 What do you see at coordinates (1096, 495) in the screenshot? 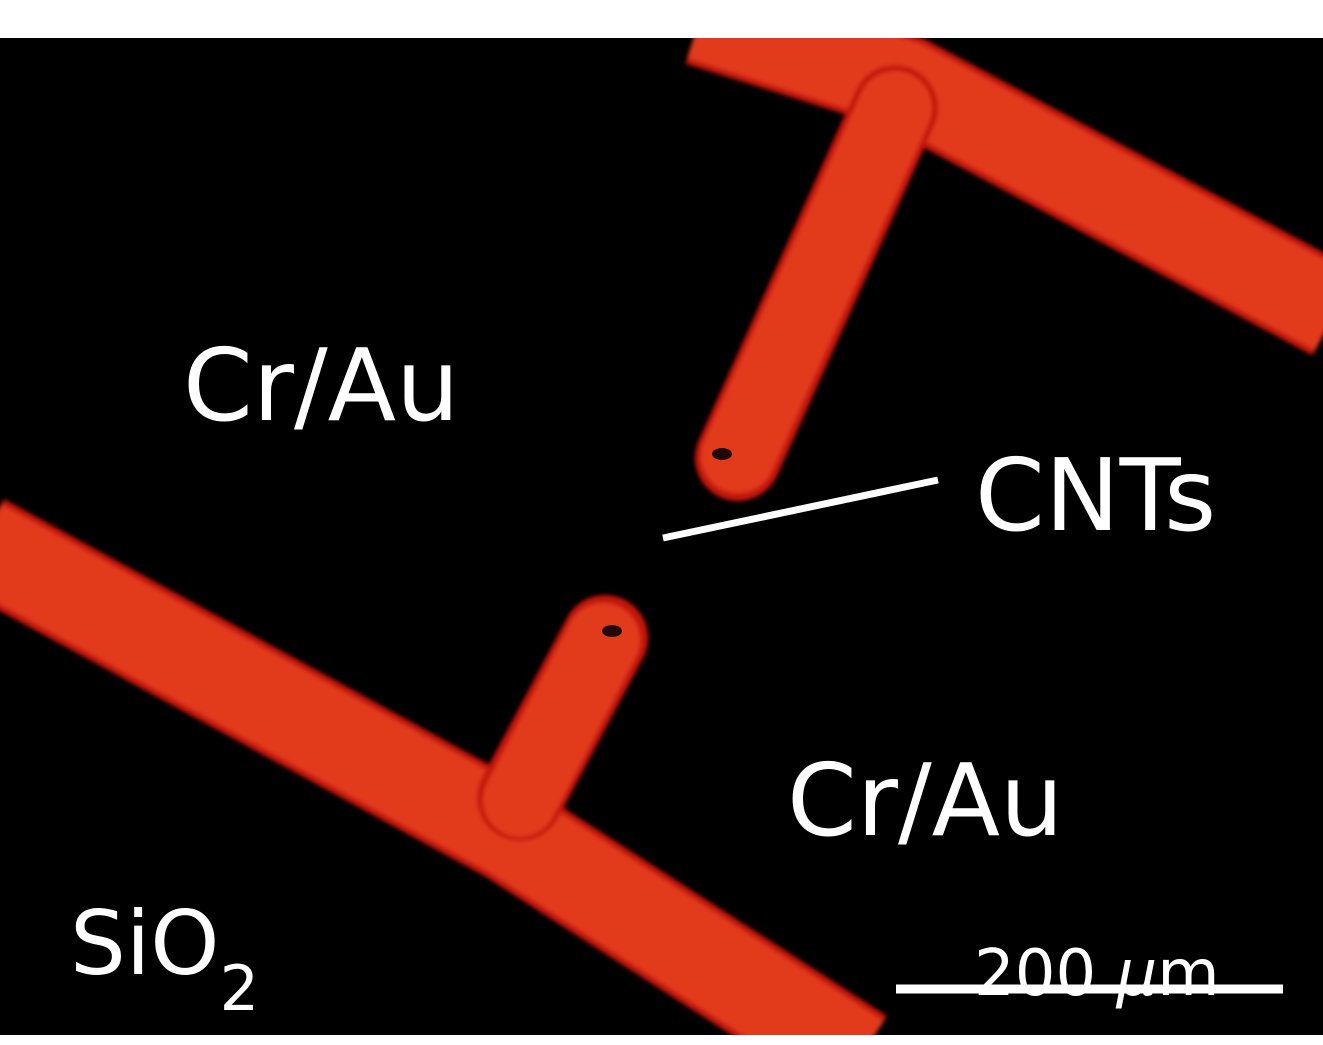
I see `cnts-label: CNTs` at bounding box center [1096, 495].